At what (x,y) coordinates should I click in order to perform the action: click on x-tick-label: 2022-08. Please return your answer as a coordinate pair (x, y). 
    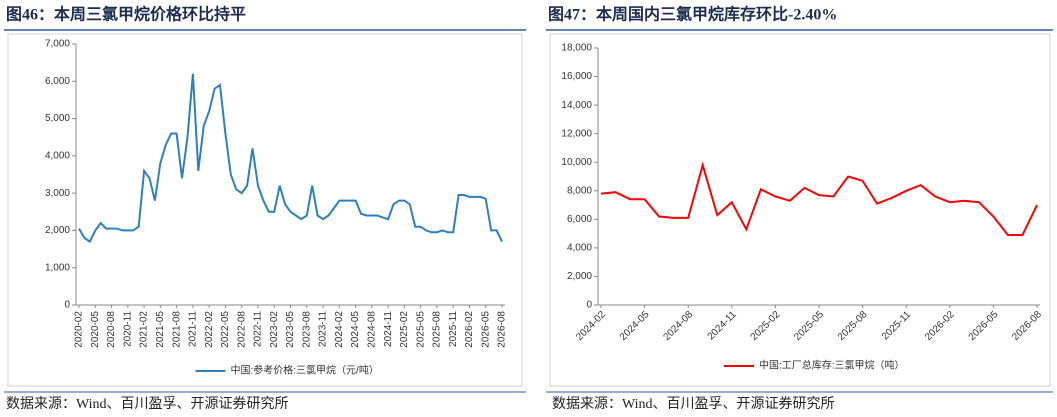
    Looking at the image, I should click on (241, 329).